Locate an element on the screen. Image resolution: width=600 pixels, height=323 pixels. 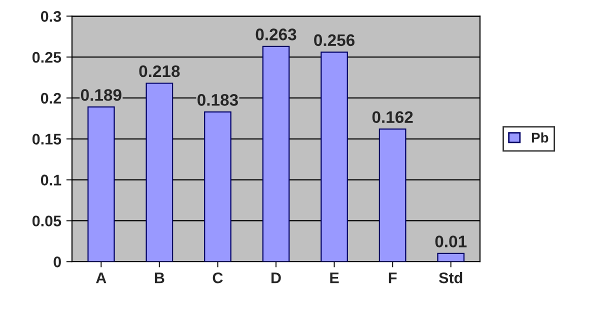
x-tick-label: C is located at coordinates (217, 278).